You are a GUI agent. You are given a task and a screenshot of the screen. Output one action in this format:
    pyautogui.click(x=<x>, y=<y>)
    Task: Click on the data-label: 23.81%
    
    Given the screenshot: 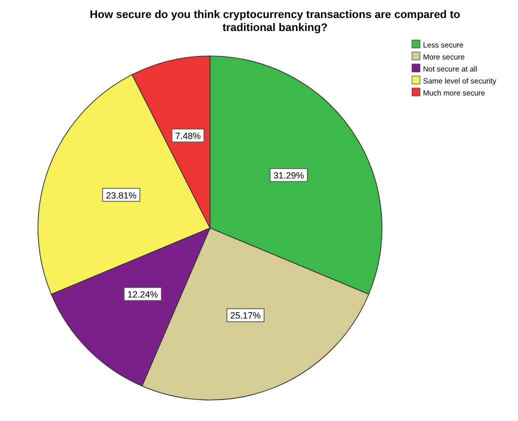 What is the action you would take?
    pyautogui.click(x=121, y=195)
    